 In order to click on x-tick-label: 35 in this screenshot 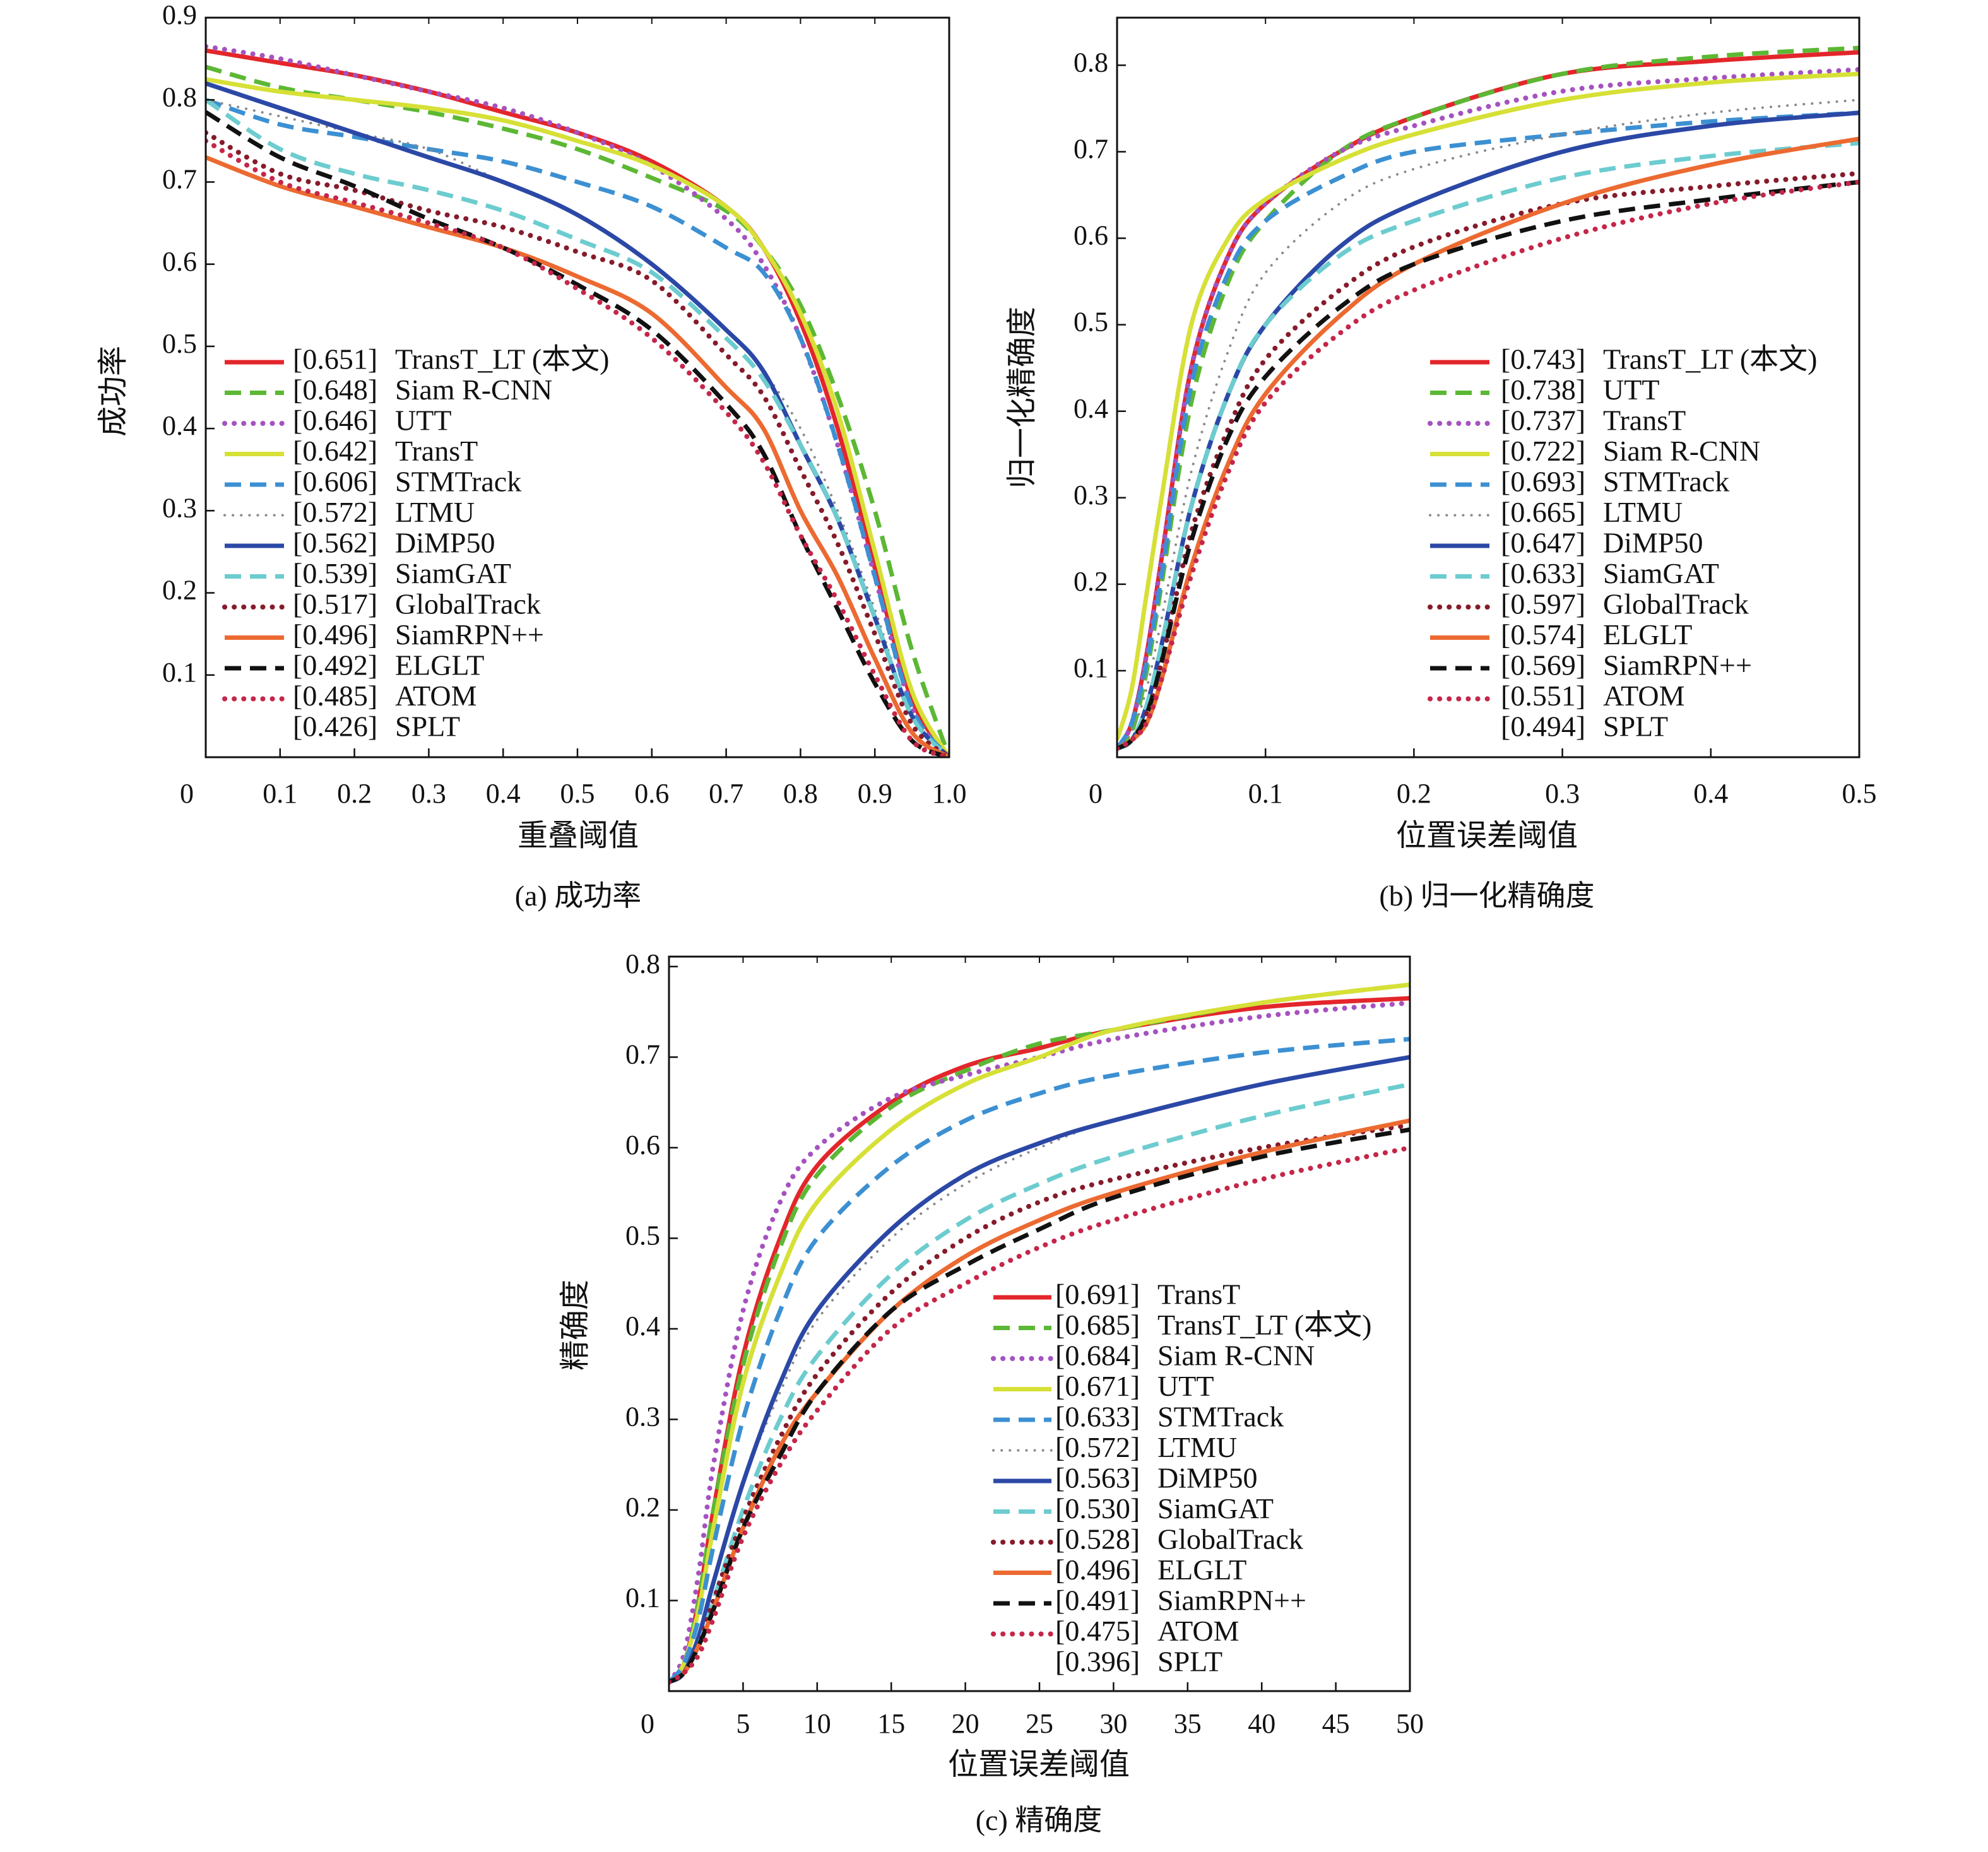, I will do `click(1188, 1723)`.